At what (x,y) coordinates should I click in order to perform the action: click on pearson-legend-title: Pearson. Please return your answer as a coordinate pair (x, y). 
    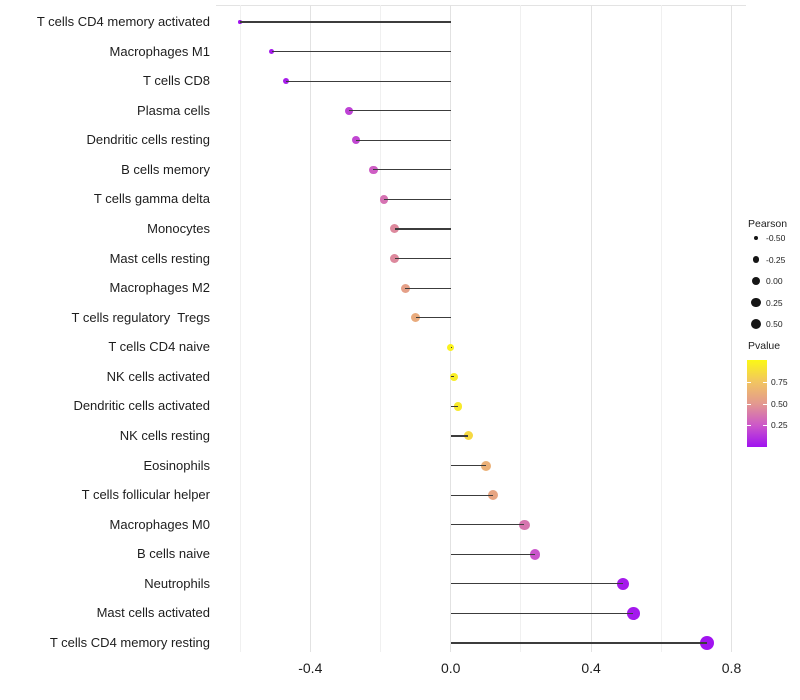
    Looking at the image, I should click on (768, 224).